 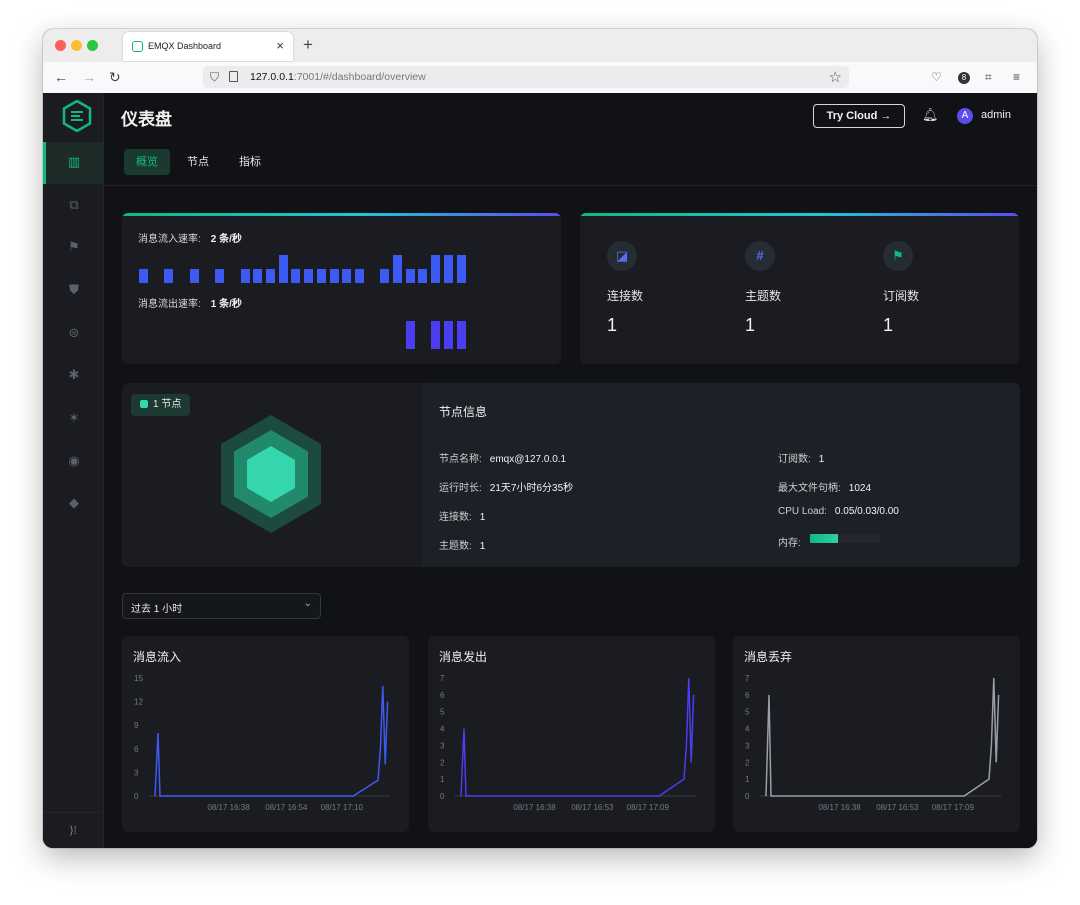 I want to click on x-tick-label: 08/17 17:09, so click(x=648, y=807).